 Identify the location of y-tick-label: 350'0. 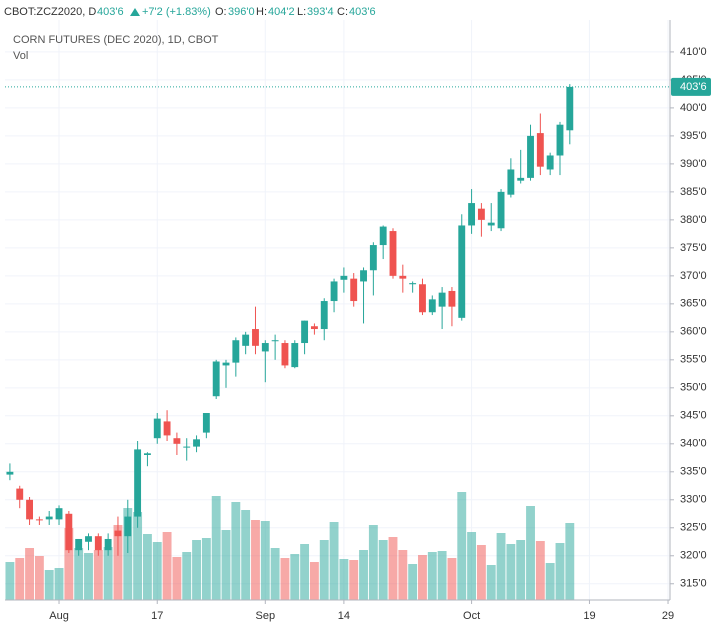
(693, 388).